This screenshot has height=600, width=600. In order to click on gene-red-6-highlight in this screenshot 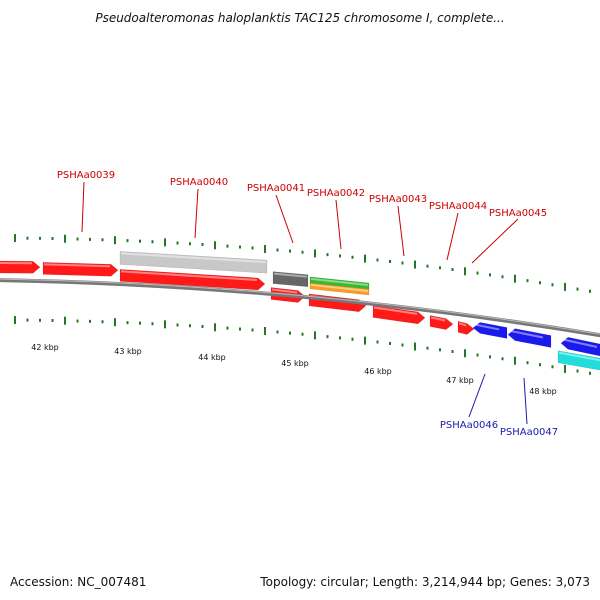, I will do `click(395, 310)`.